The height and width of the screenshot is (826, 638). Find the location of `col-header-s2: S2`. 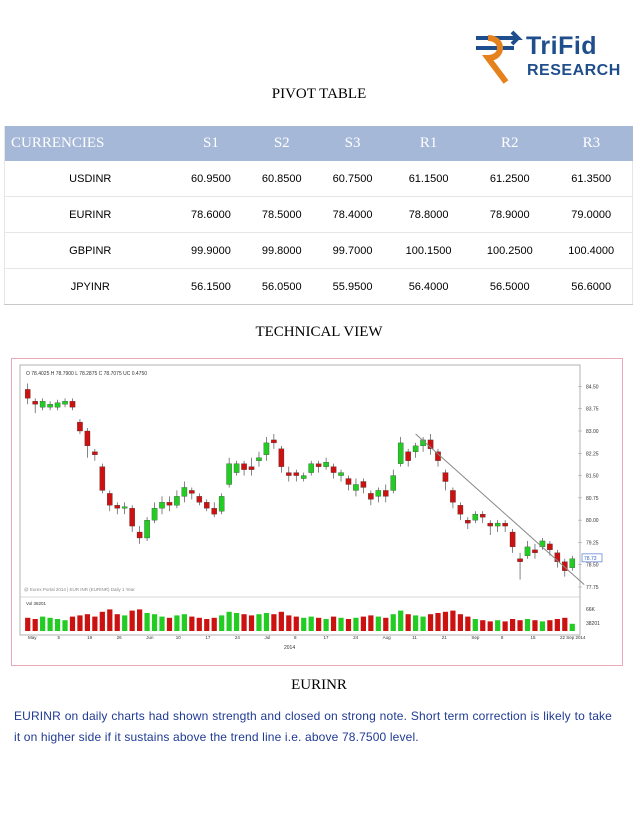

col-header-s2: S2 is located at coordinates (282, 143).